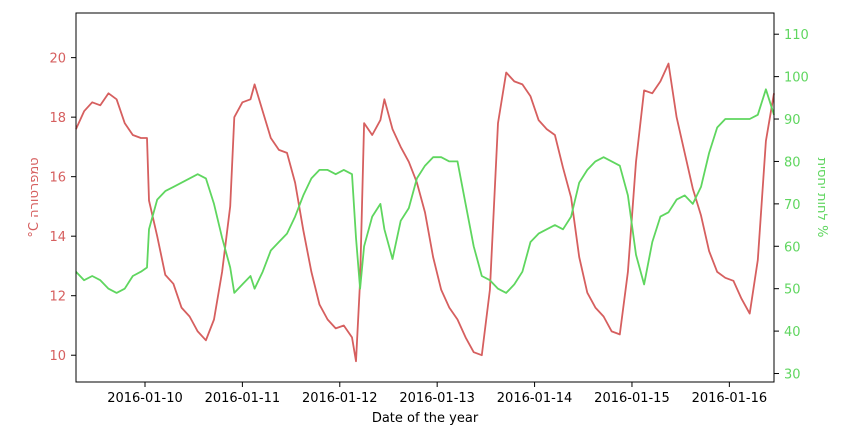  Describe the element at coordinates (57, 356) in the screenshot. I see `y-left-tick-label: 10` at that location.